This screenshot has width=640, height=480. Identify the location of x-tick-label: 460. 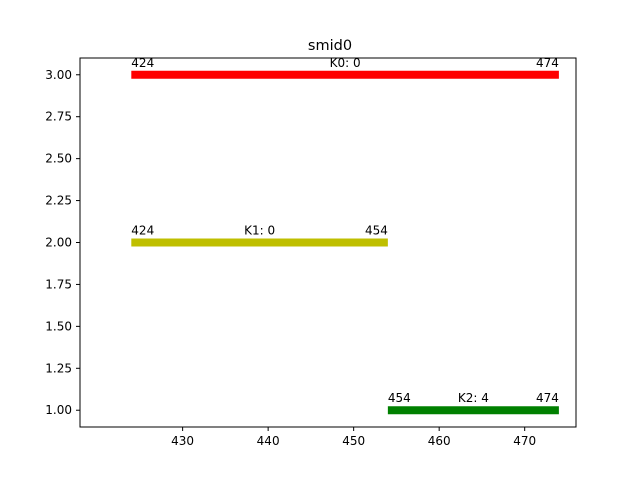
(439, 441).